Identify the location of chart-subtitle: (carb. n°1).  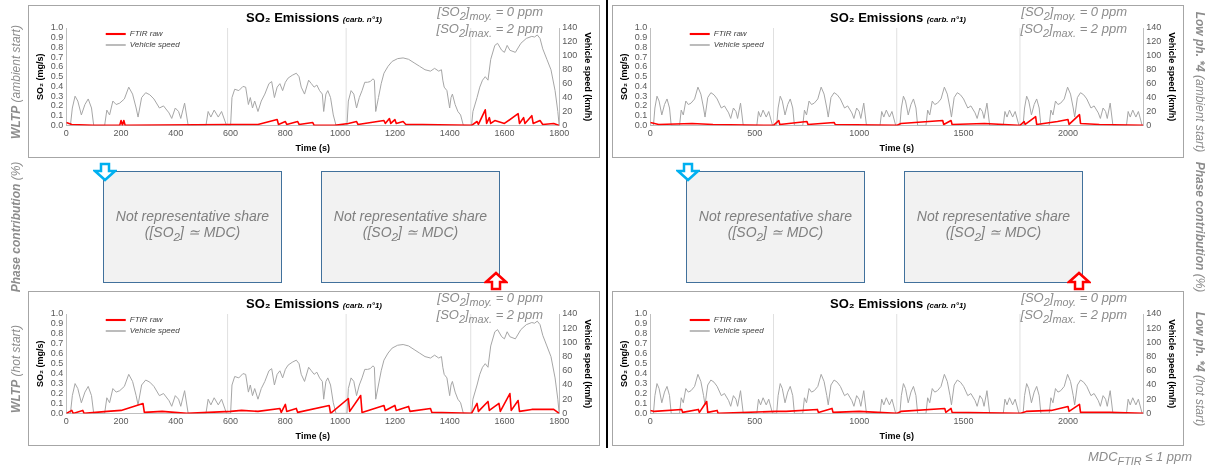
(362, 19).